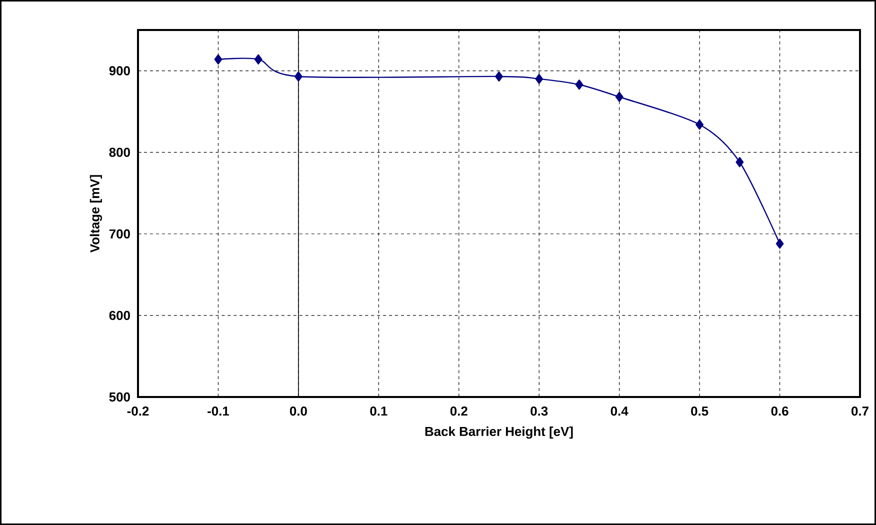 The image size is (876, 525). What do you see at coordinates (379, 411) in the screenshot?
I see `x-tick-label: 0.1` at bounding box center [379, 411].